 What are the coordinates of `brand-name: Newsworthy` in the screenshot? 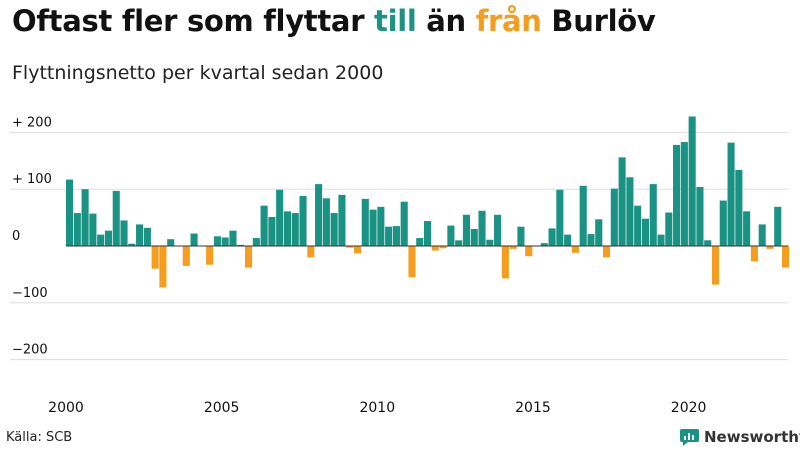 It's located at (752, 437).